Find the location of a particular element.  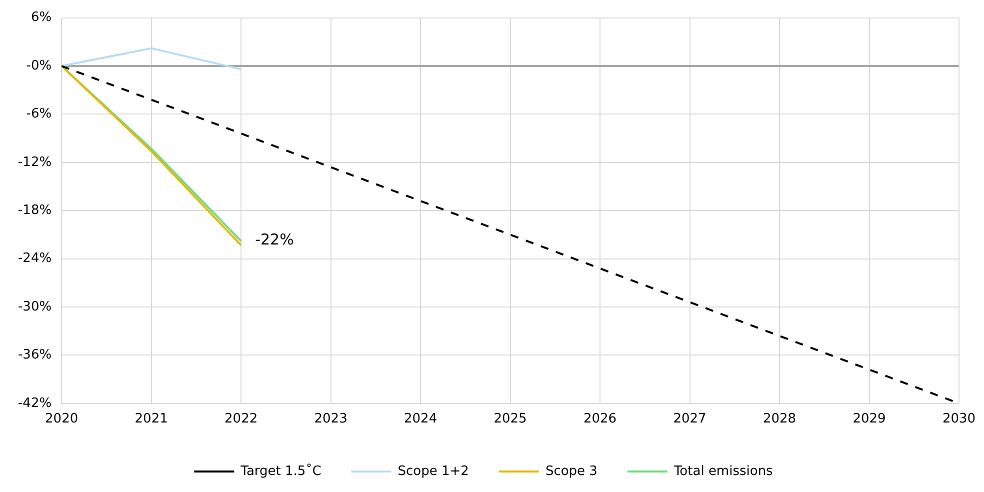

legend-label: Total emissions is located at coordinates (723, 471).